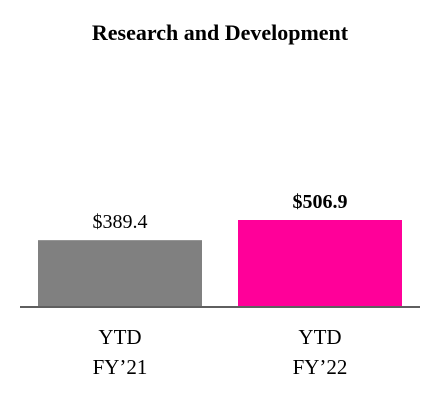 This screenshot has height=400, width=440. I want to click on category-label-2: YTD FY’22, so click(320, 352).